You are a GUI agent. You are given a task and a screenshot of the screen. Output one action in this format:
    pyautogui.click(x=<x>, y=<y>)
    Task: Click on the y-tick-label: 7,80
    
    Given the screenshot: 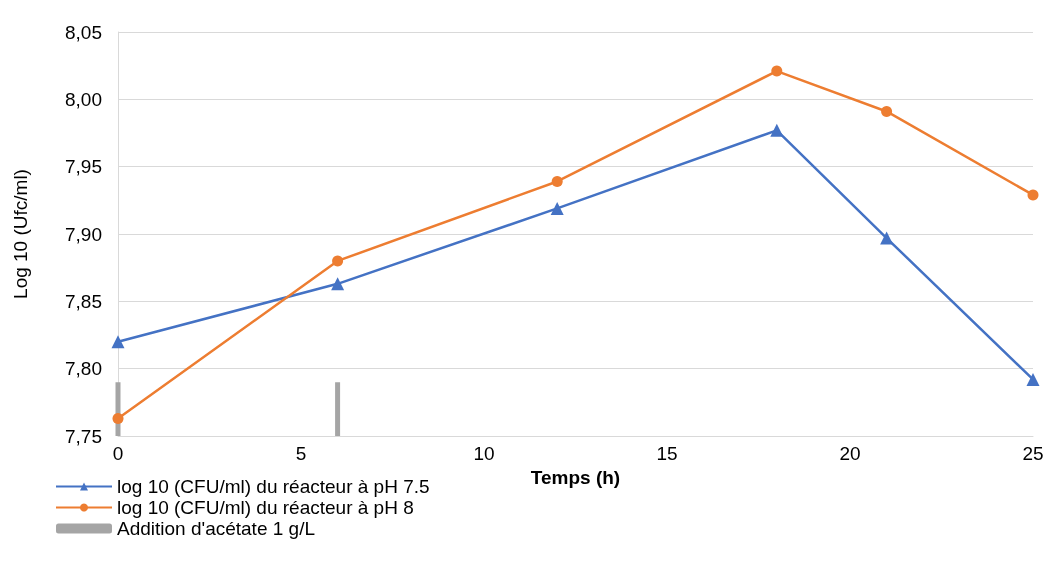 What is the action you would take?
    pyautogui.click(x=83, y=369)
    